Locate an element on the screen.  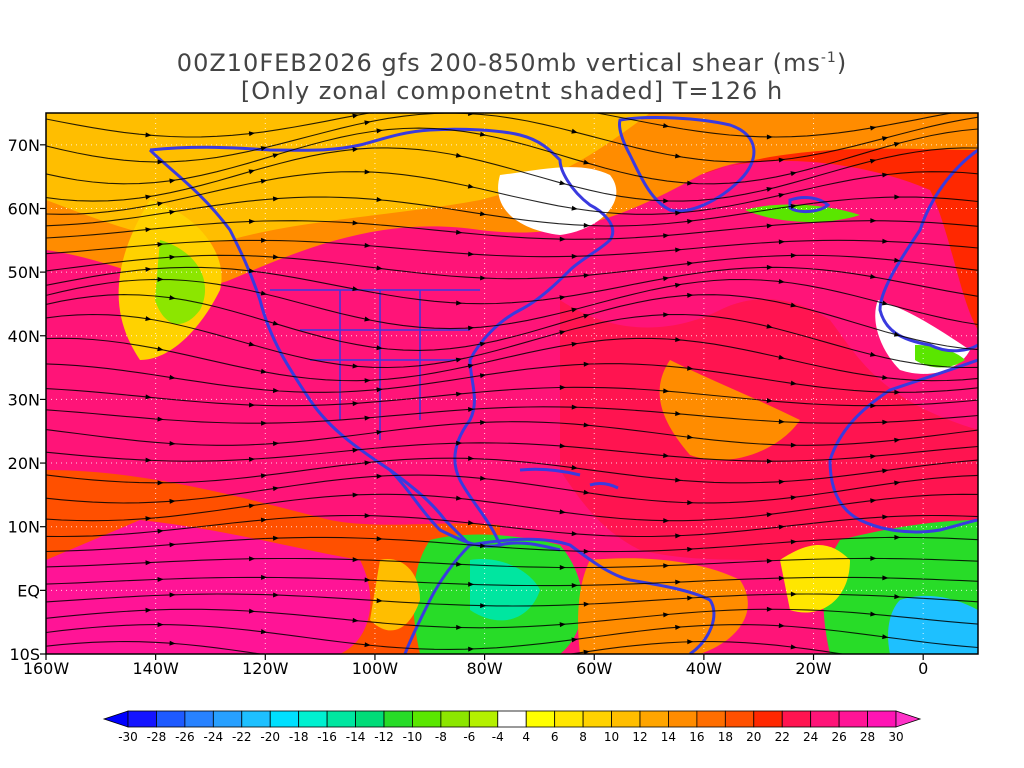
title-line-2: [Only zonal componetnt shaded] T=126 h is located at coordinates (512, 91).